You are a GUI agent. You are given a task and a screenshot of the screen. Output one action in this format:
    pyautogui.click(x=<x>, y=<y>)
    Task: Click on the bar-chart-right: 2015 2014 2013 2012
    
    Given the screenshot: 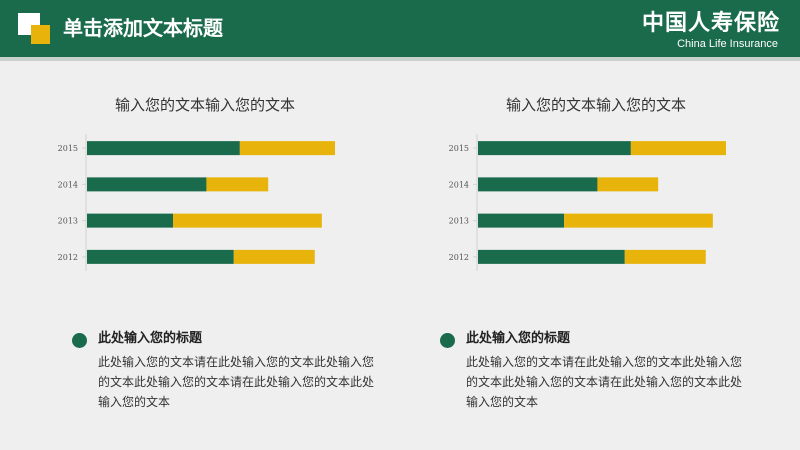 What is the action you would take?
    pyautogui.click(x=587, y=202)
    